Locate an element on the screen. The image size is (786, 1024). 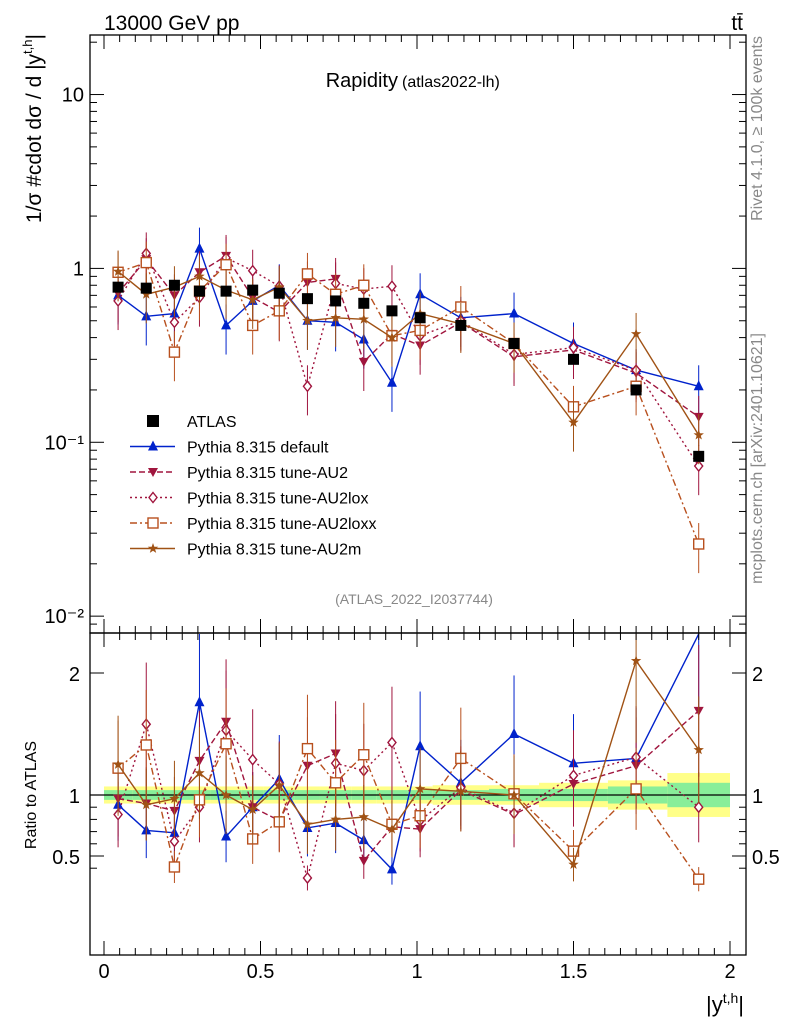
legend-label: Pythia 8.315 tune-AU2m is located at coordinates (274, 550).